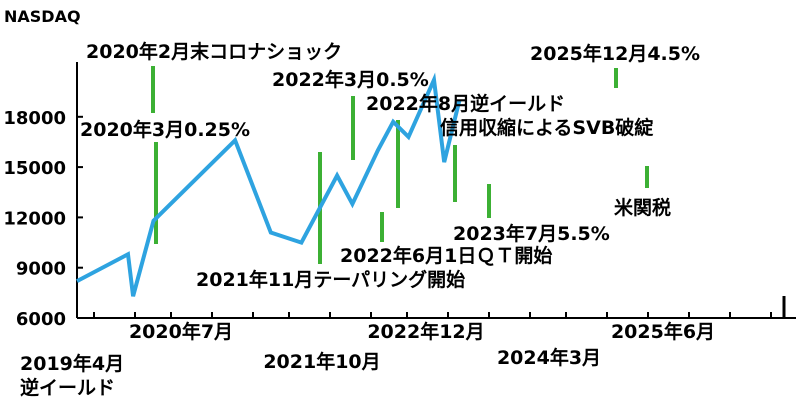 This screenshot has height=420, width=796. Describe the element at coordinates (663, 331) in the screenshot. I see `x-tick-label: 2025年6月` at that location.